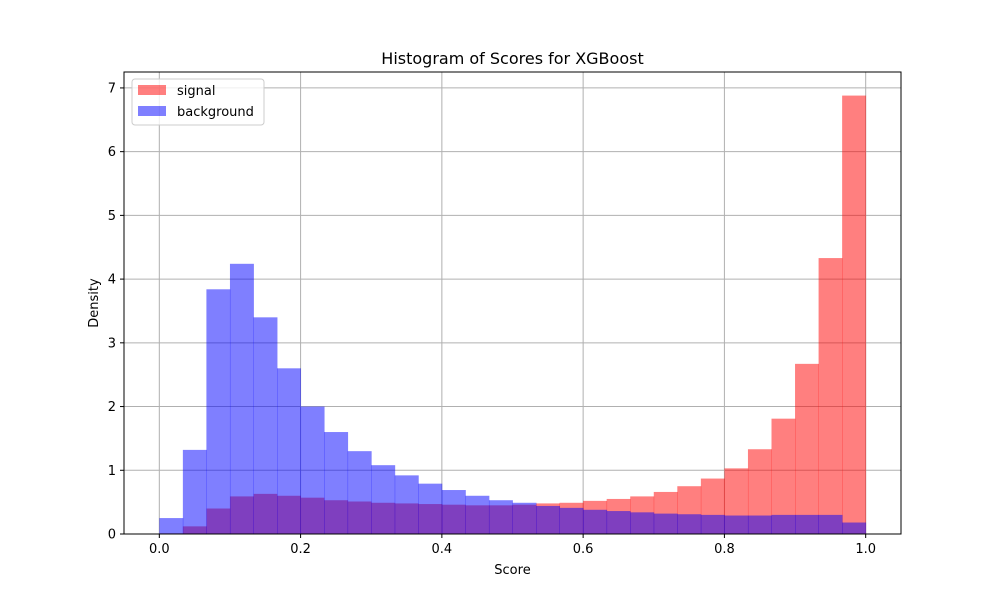  I want to click on x-tick-label: 0.2, so click(300, 549).